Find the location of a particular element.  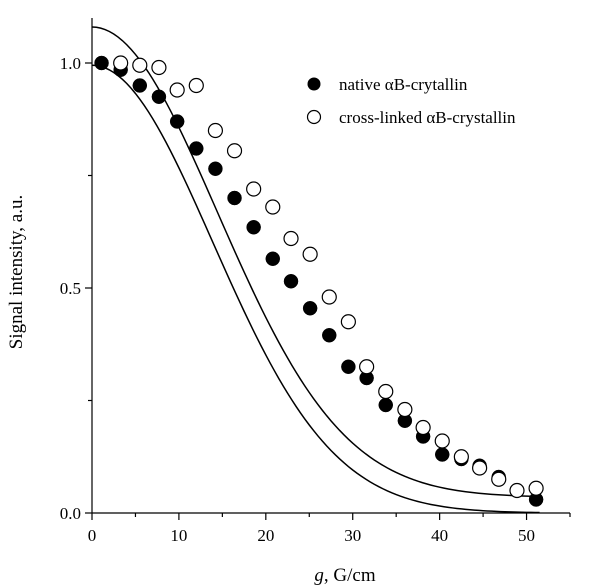

legend-marker-native is located at coordinates (314, 84).